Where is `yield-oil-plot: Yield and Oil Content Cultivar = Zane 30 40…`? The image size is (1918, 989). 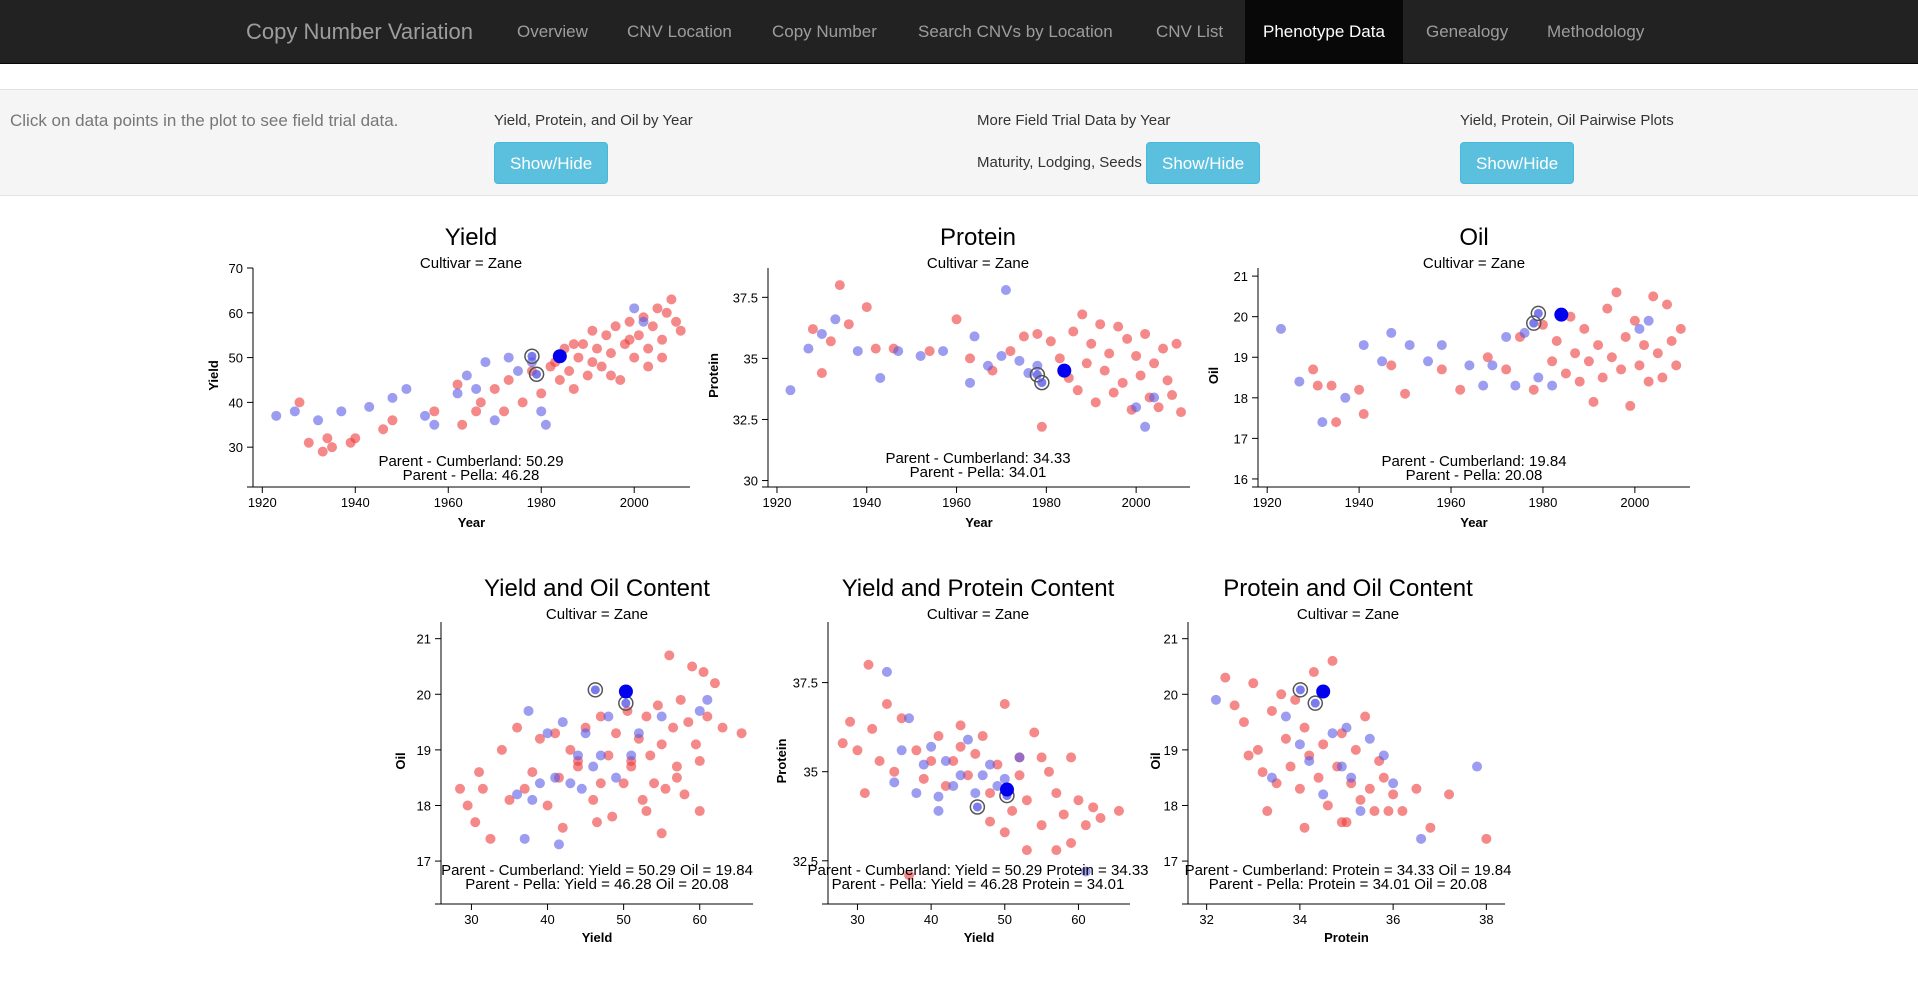
yield-oil-plot: Yield and Oil Content Cultivar = Zane 30 40… is located at coordinates (590, 756).